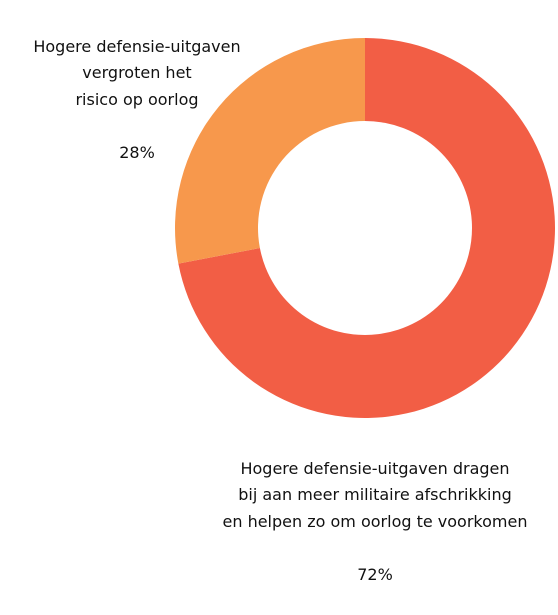  Describe the element at coordinates (137, 152) in the screenshot. I see `value-label: 28%` at that location.